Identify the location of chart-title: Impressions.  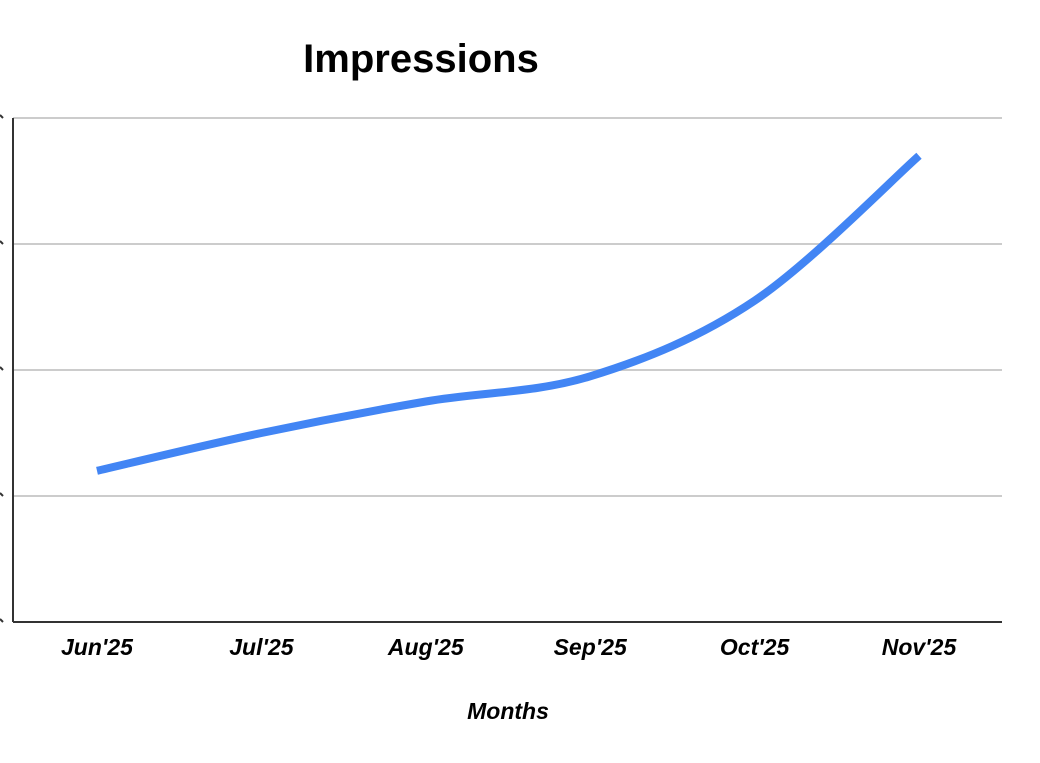
(421, 59).